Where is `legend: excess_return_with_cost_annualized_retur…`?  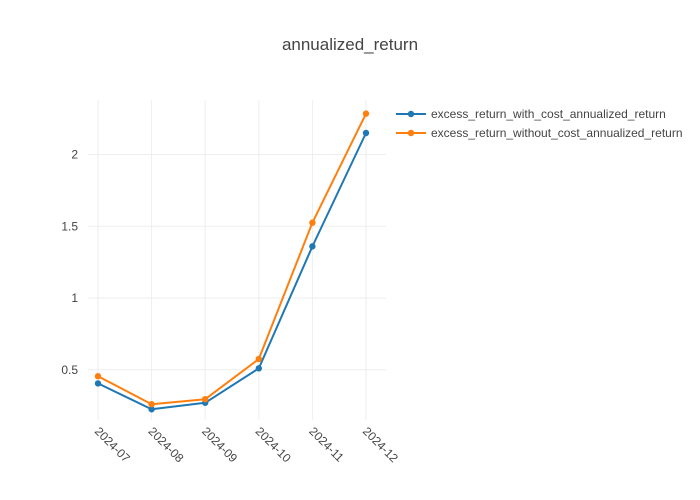 legend: excess_return_with_cost_annualized_retur… is located at coordinates (539, 123).